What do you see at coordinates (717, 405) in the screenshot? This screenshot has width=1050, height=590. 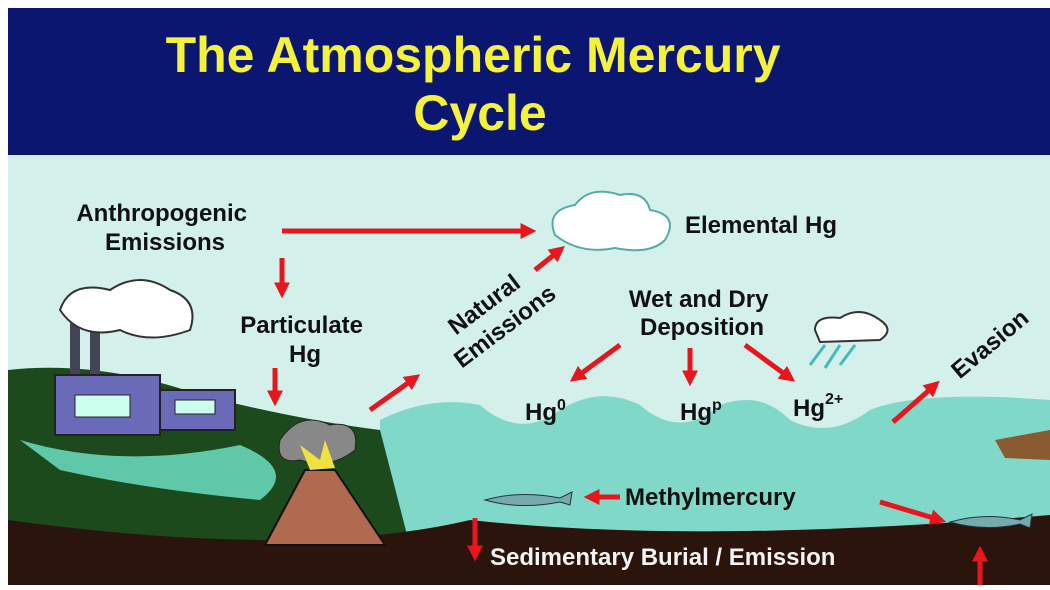 I see `label-sup: p` at bounding box center [717, 405].